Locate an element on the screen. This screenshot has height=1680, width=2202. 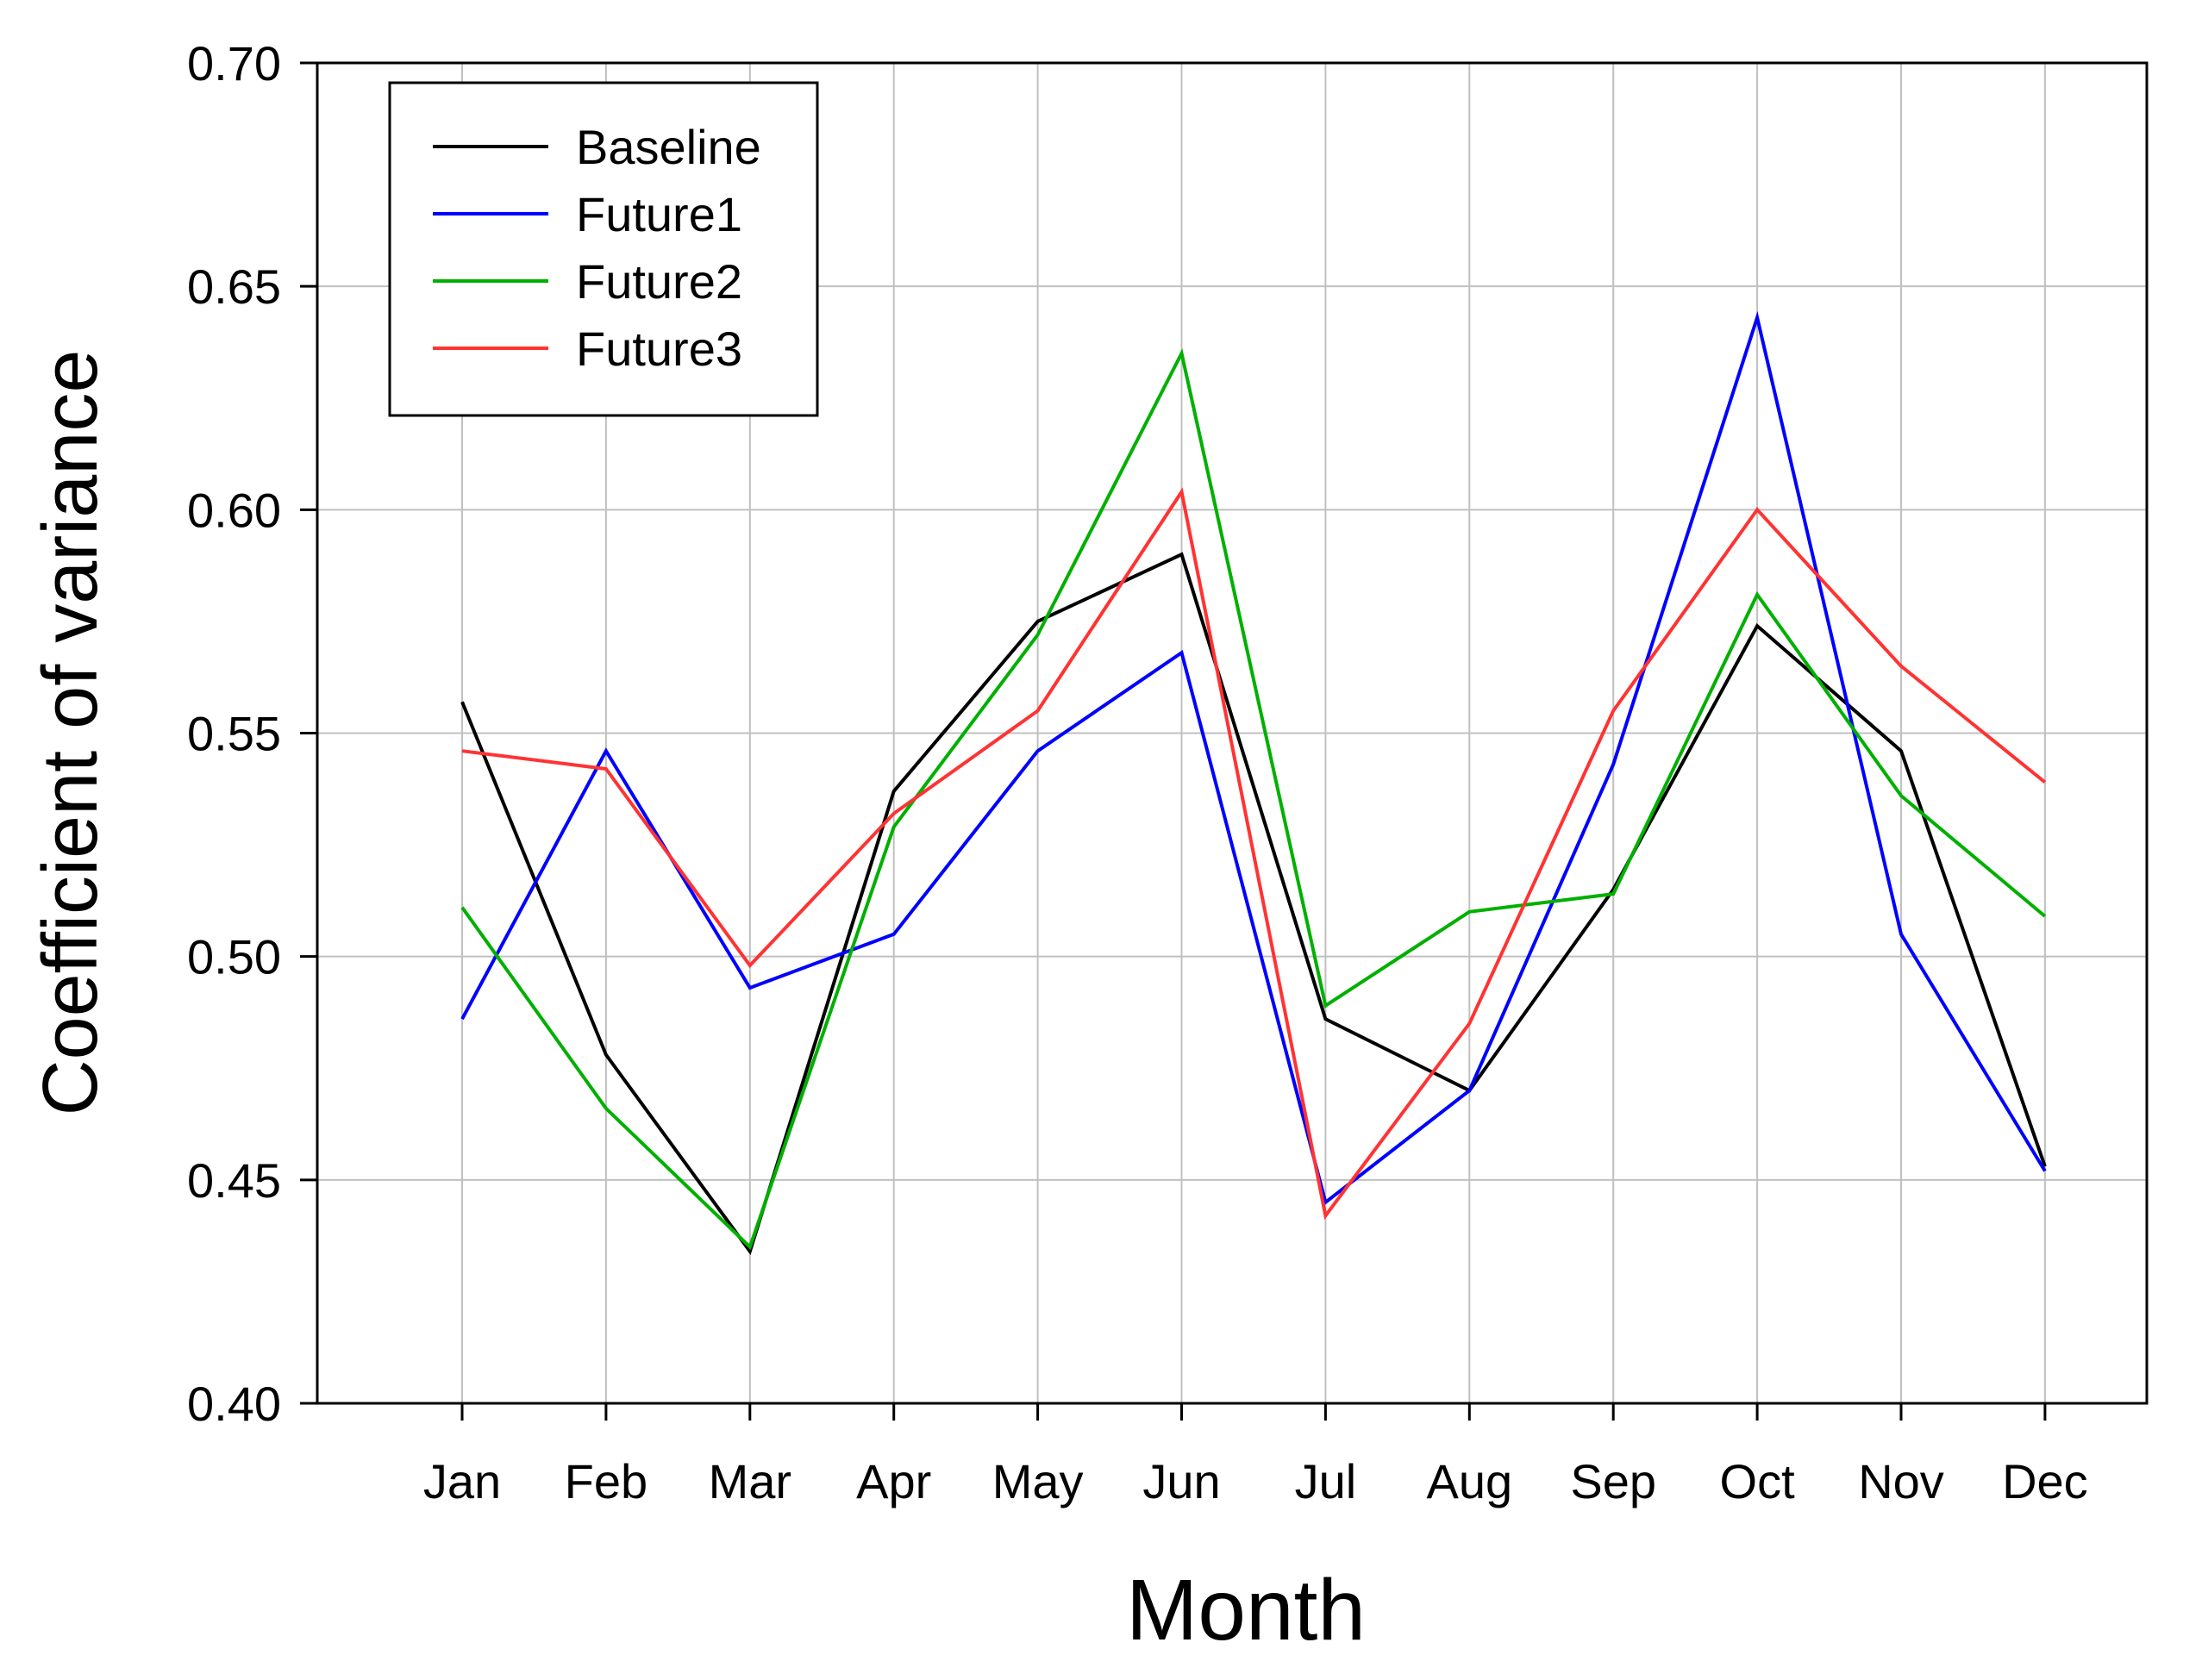
legend-label-baseline: Baseline is located at coordinates (668, 147).